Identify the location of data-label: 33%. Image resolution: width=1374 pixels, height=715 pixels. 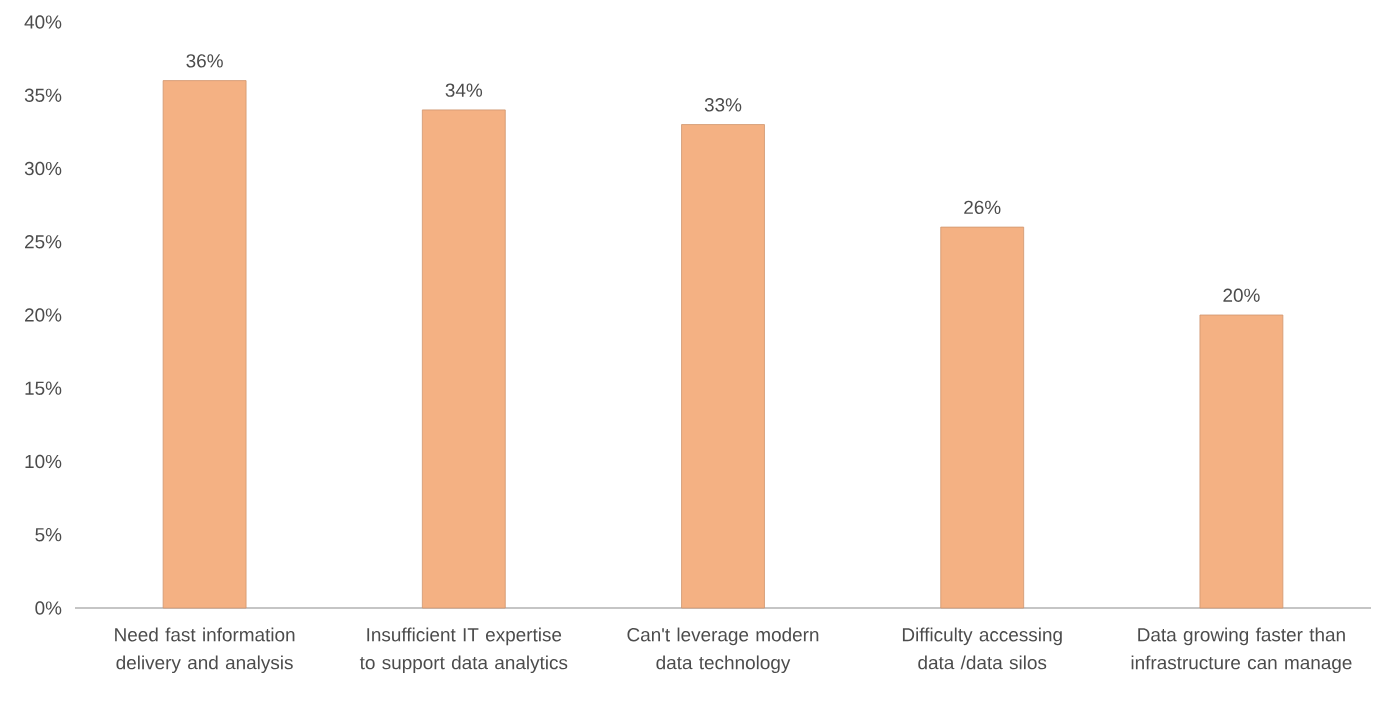
(723, 105).